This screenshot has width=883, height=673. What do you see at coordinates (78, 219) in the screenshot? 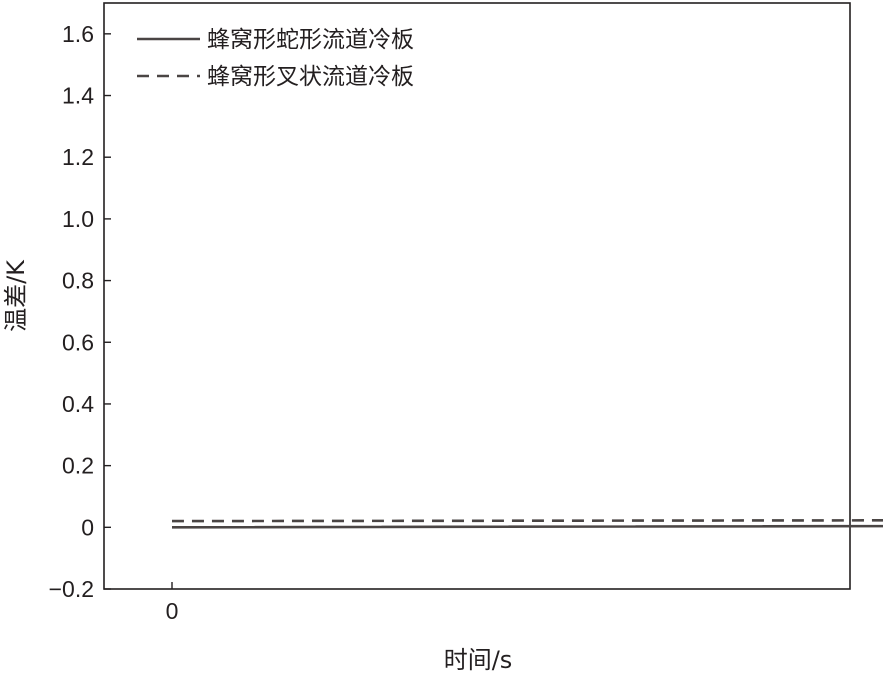
I see `y-tick-label: 1.0` at bounding box center [78, 219].